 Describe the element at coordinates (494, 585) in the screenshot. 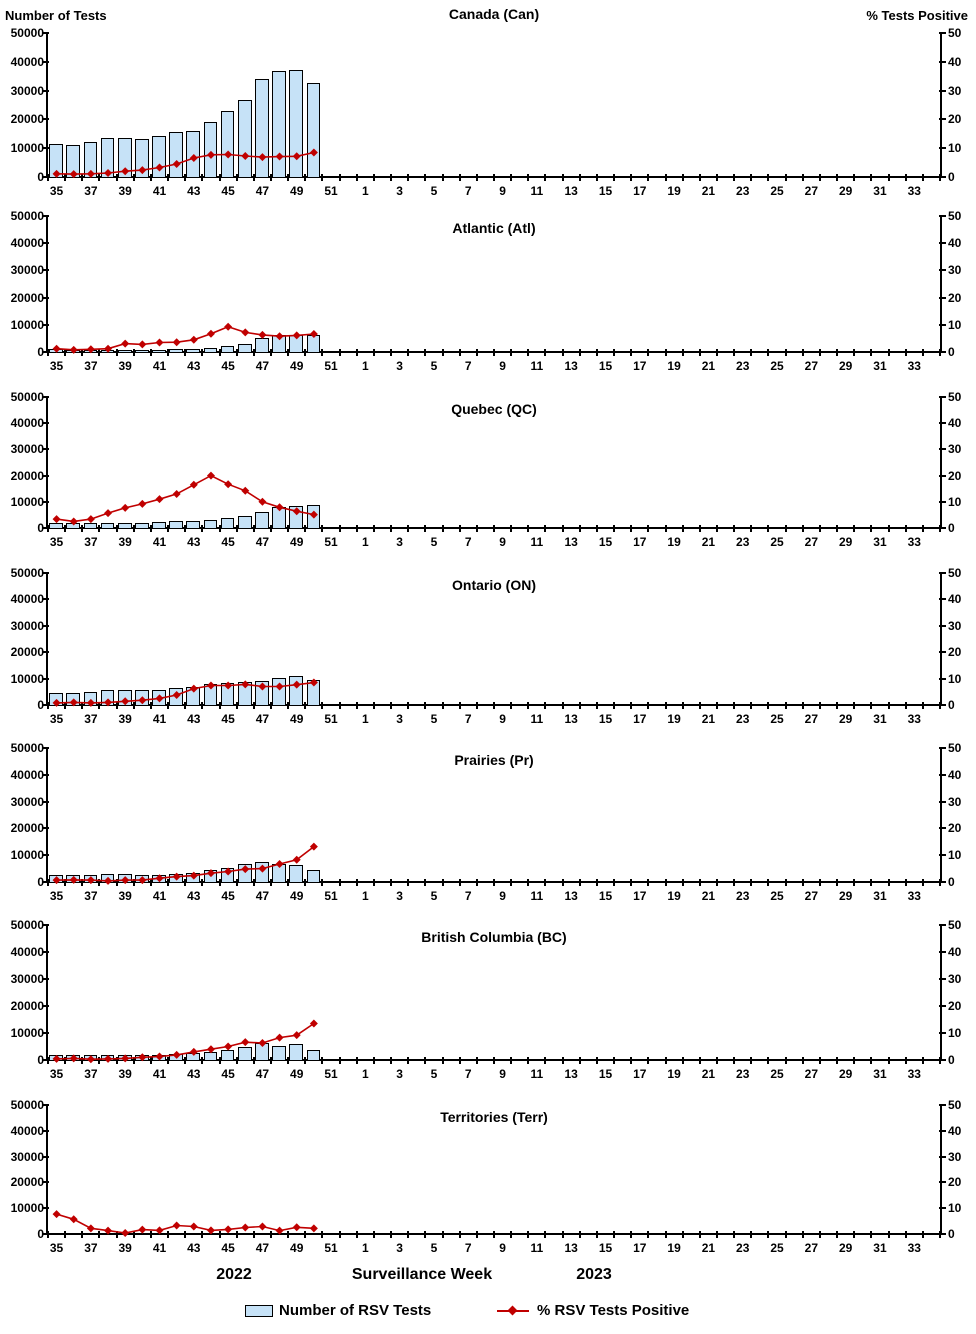

I see `panel-title: Ontario (ON)` at that location.